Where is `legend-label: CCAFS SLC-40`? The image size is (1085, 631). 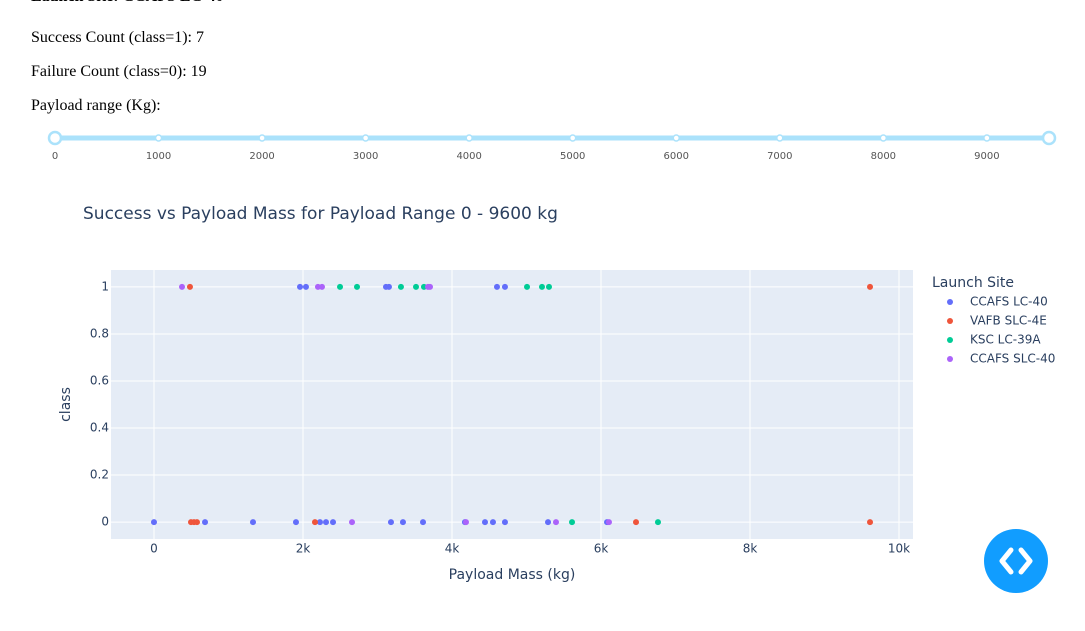 legend-label: CCAFS SLC-40 is located at coordinates (1012, 359).